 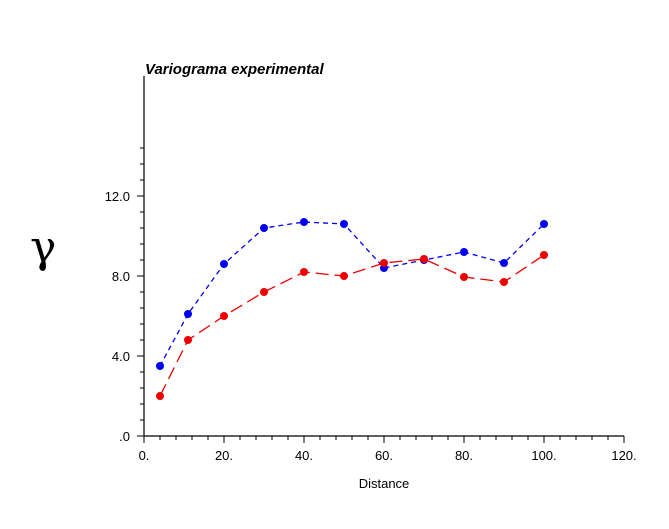 I want to click on x-tick-label: 40., so click(x=304, y=455).